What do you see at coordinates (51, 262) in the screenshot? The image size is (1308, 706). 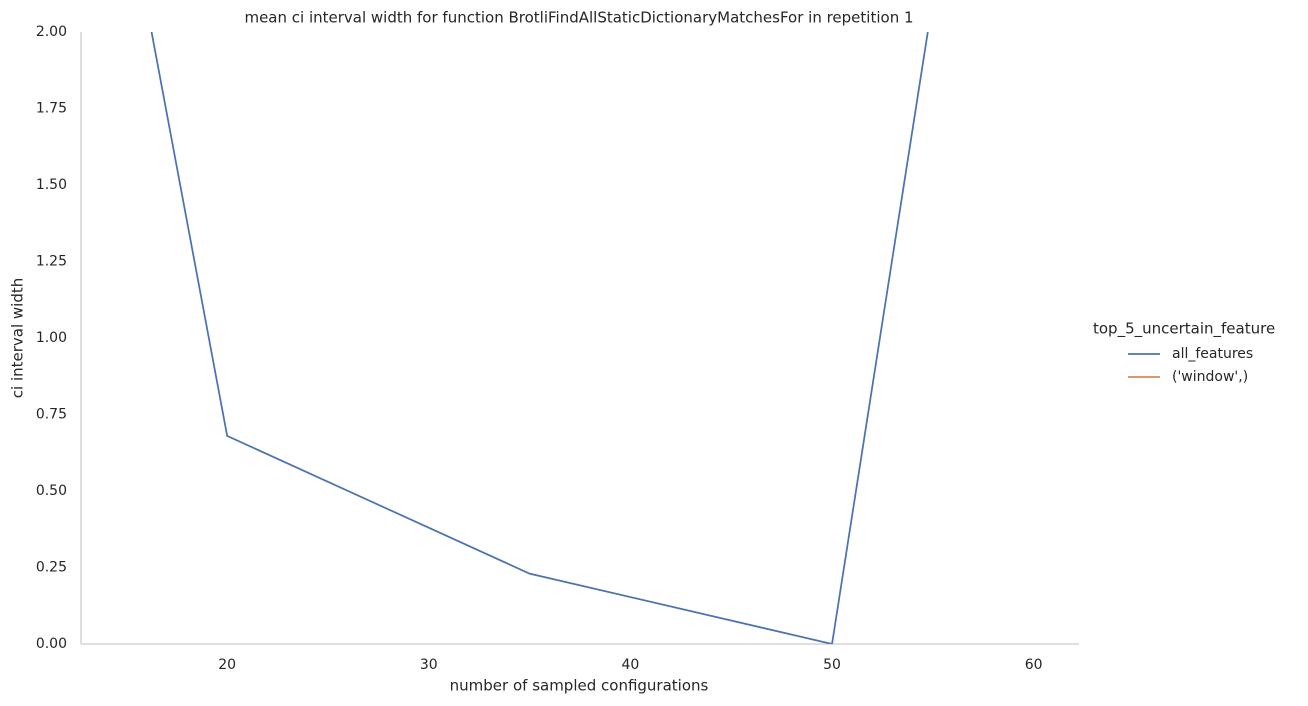 I see `y-tick-label: 1.25` at bounding box center [51, 262].